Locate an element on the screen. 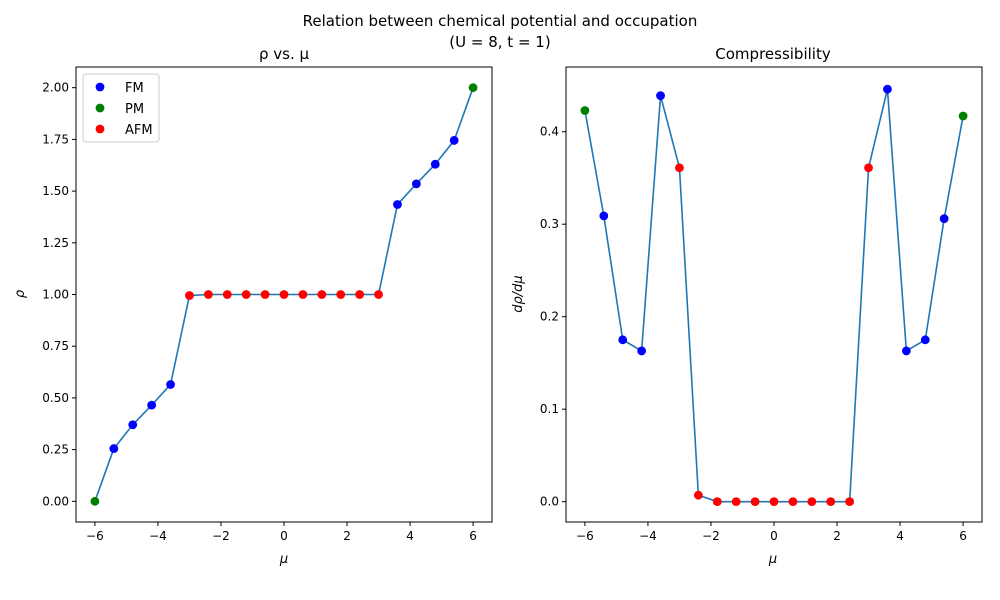 Image resolution: width=1000 pixels, height=600 pixels. legend-marker-pm is located at coordinates (100, 108).